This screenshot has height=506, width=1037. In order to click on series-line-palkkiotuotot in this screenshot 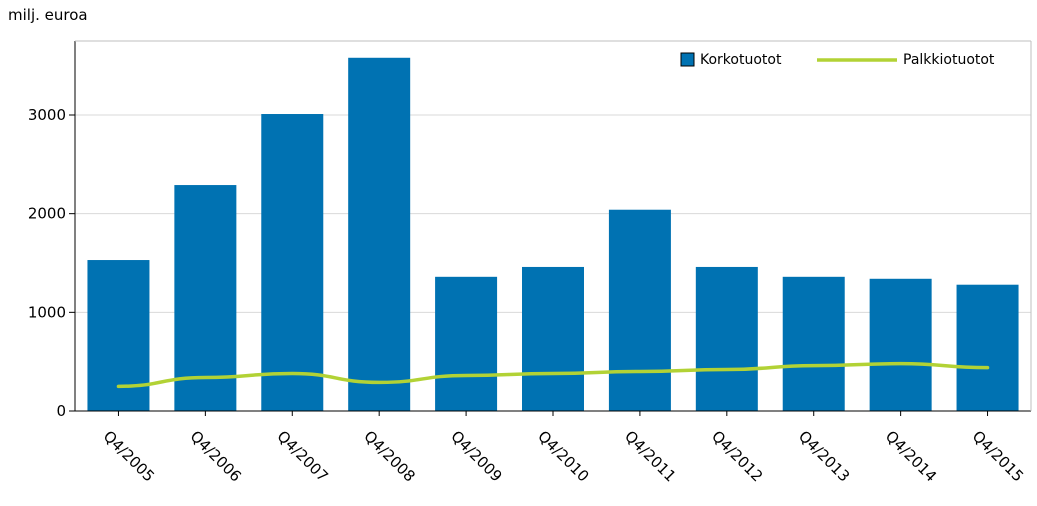, I will do `click(553, 375)`.